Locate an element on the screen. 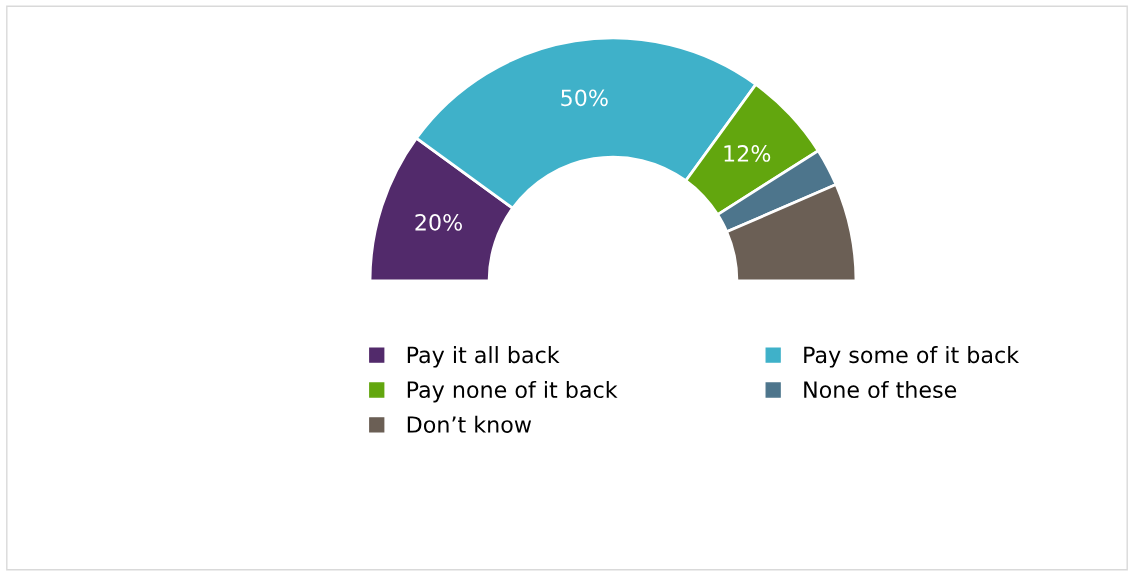 Image resolution: width=1134 pixels, height=572 pixels. legend-label: Pay it all back is located at coordinates (483, 357).